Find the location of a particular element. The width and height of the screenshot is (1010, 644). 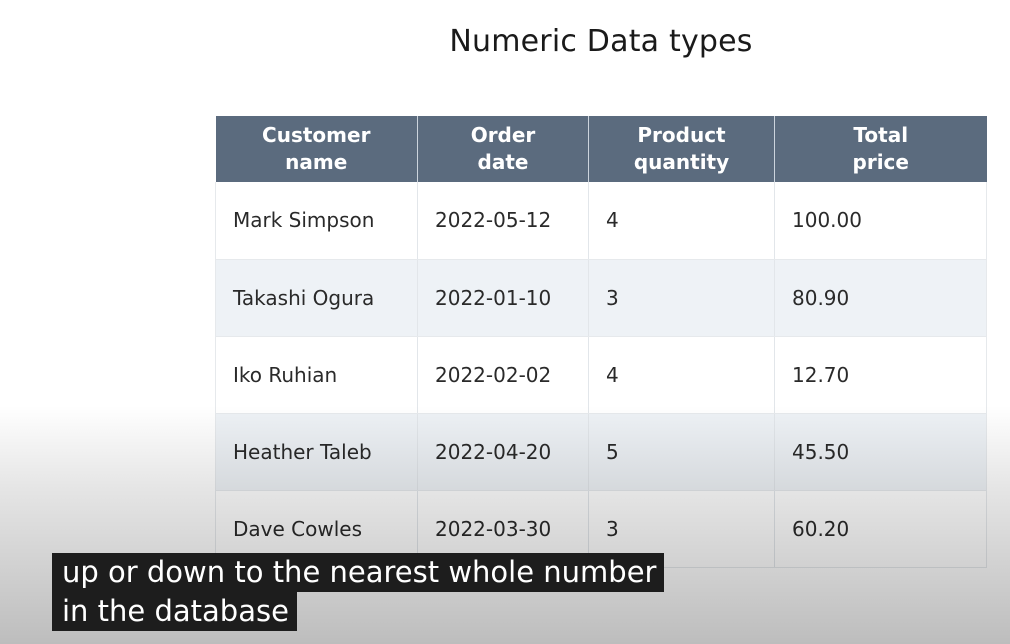

caption-line-2: in the database is located at coordinates (174, 611).